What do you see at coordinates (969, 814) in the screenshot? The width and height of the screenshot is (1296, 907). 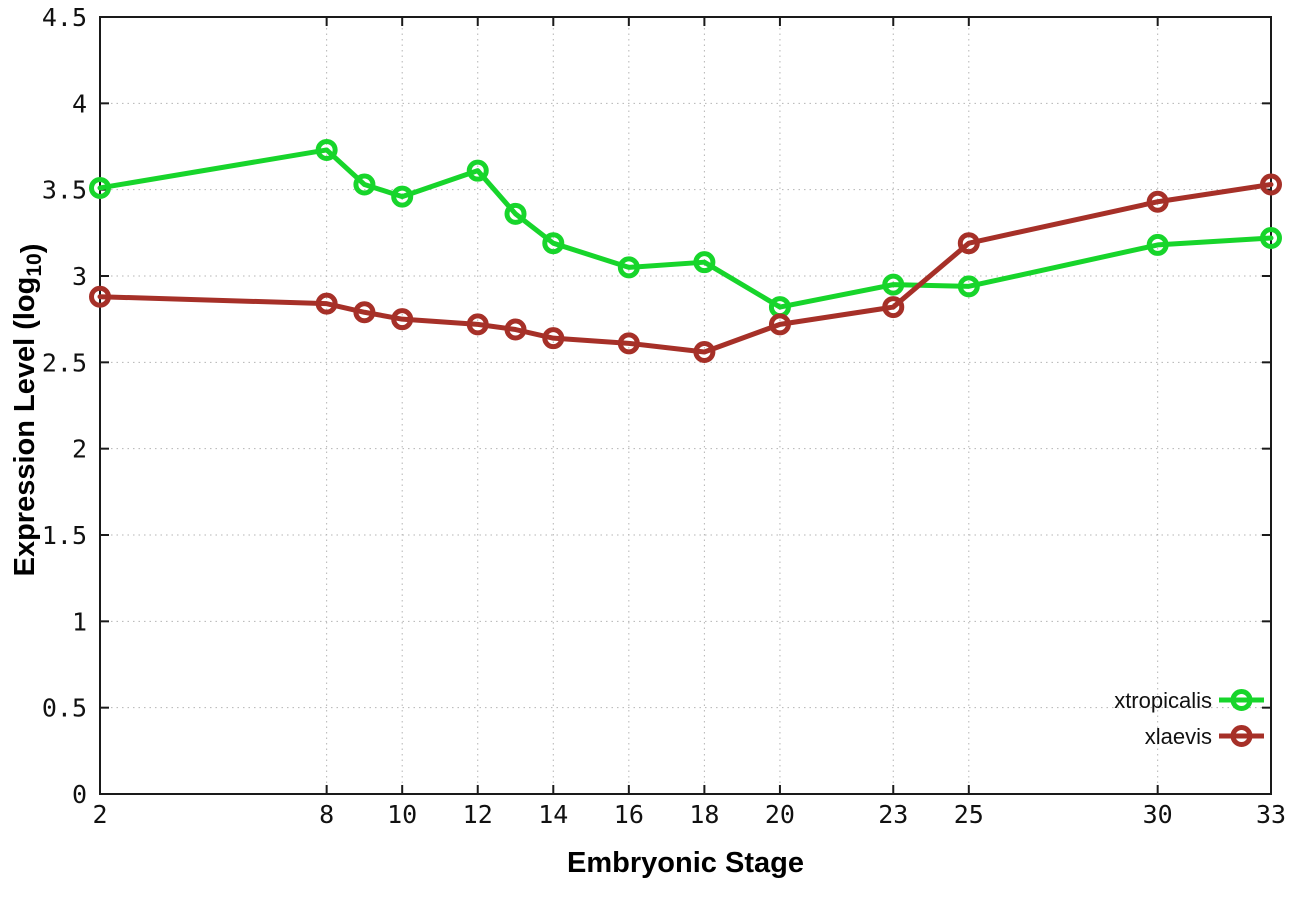 I see `x-tick-label: 25` at bounding box center [969, 814].